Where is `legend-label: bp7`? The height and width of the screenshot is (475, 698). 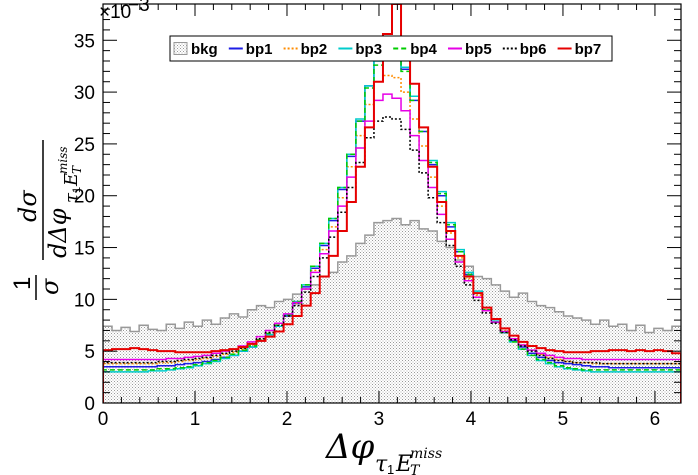
legend-label: bp7 is located at coordinates (588, 49).